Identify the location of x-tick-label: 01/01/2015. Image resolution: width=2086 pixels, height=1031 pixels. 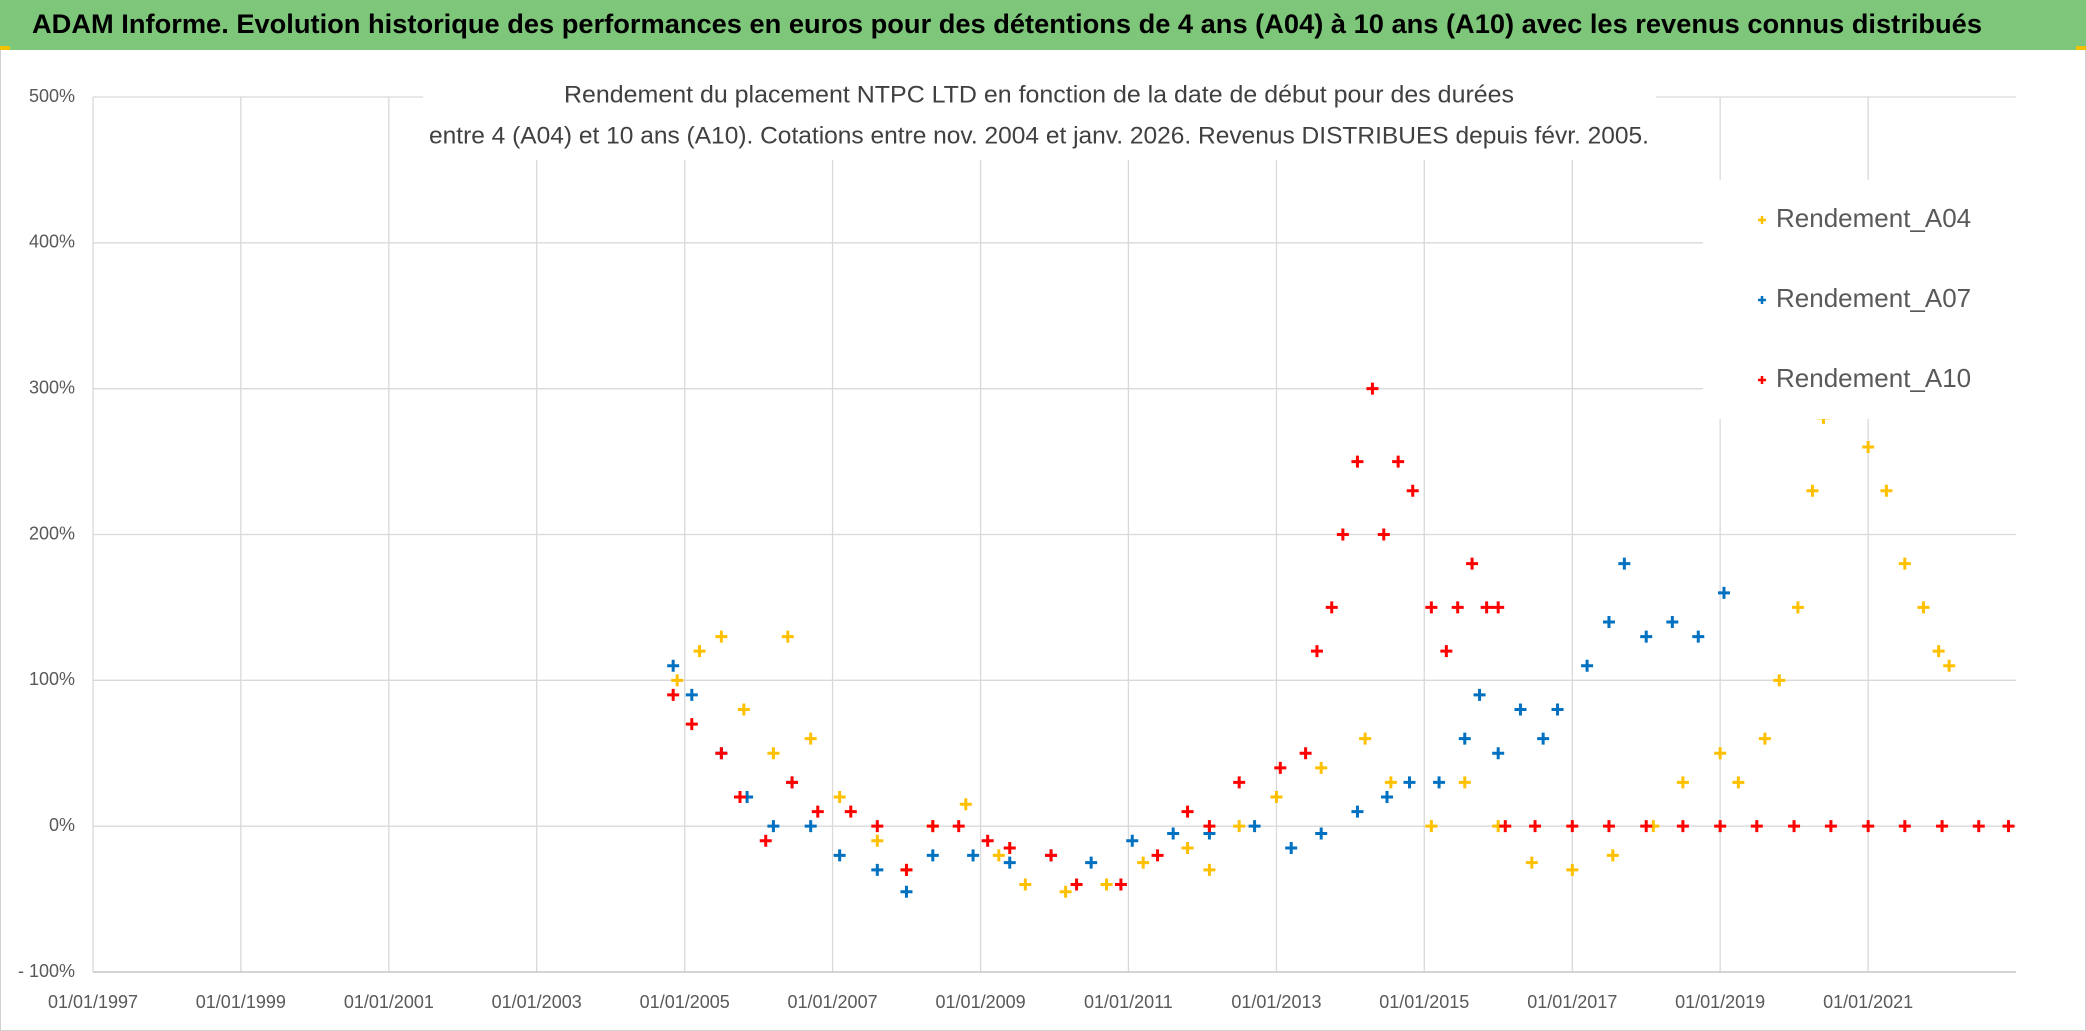
(1424, 1002).